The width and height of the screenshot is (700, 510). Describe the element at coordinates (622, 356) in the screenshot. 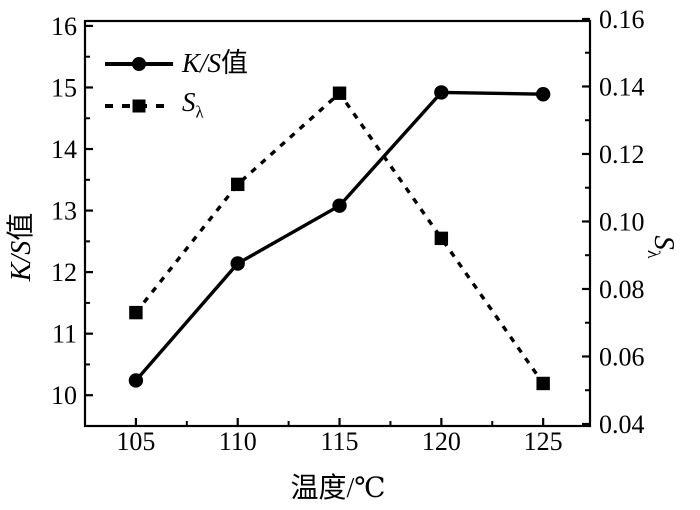

I see `right-tick-label: 0.06` at that location.